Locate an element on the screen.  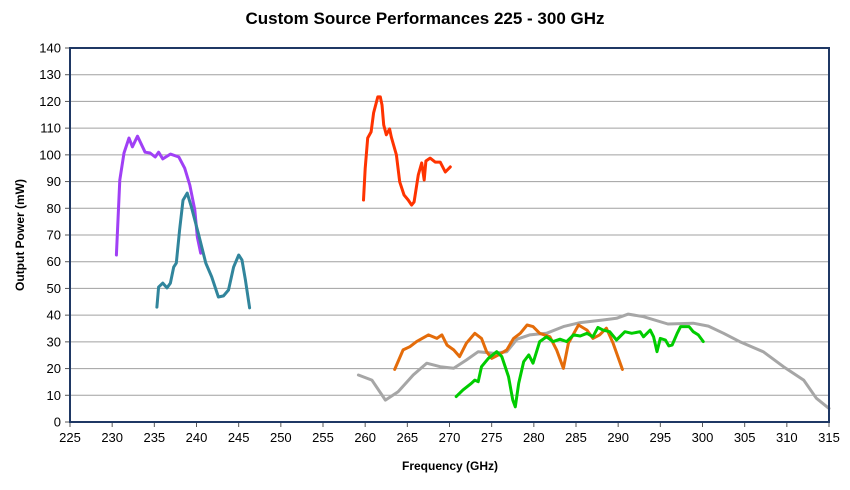
y-axis-ticks: 0 10 20 30 40 50 60 70 80 90 100 110 120 130 140 is located at coordinates (54, 235).